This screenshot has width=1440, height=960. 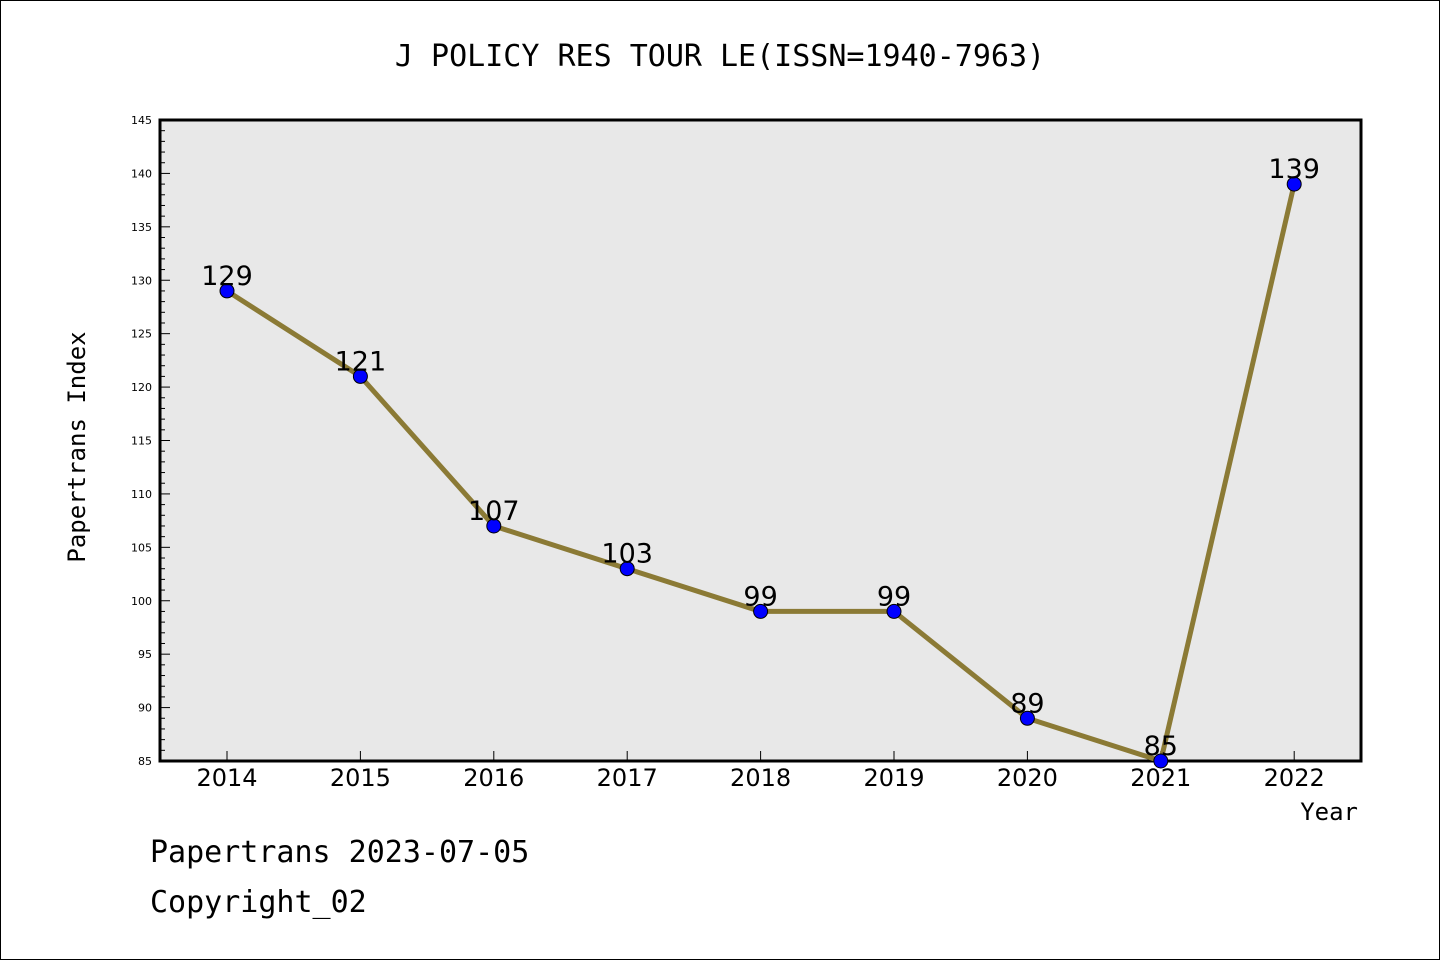 What do you see at coordinates (893, 778) in the screenshot?
I see `x-tick-label: 2019` at bounding box center [893, 778].